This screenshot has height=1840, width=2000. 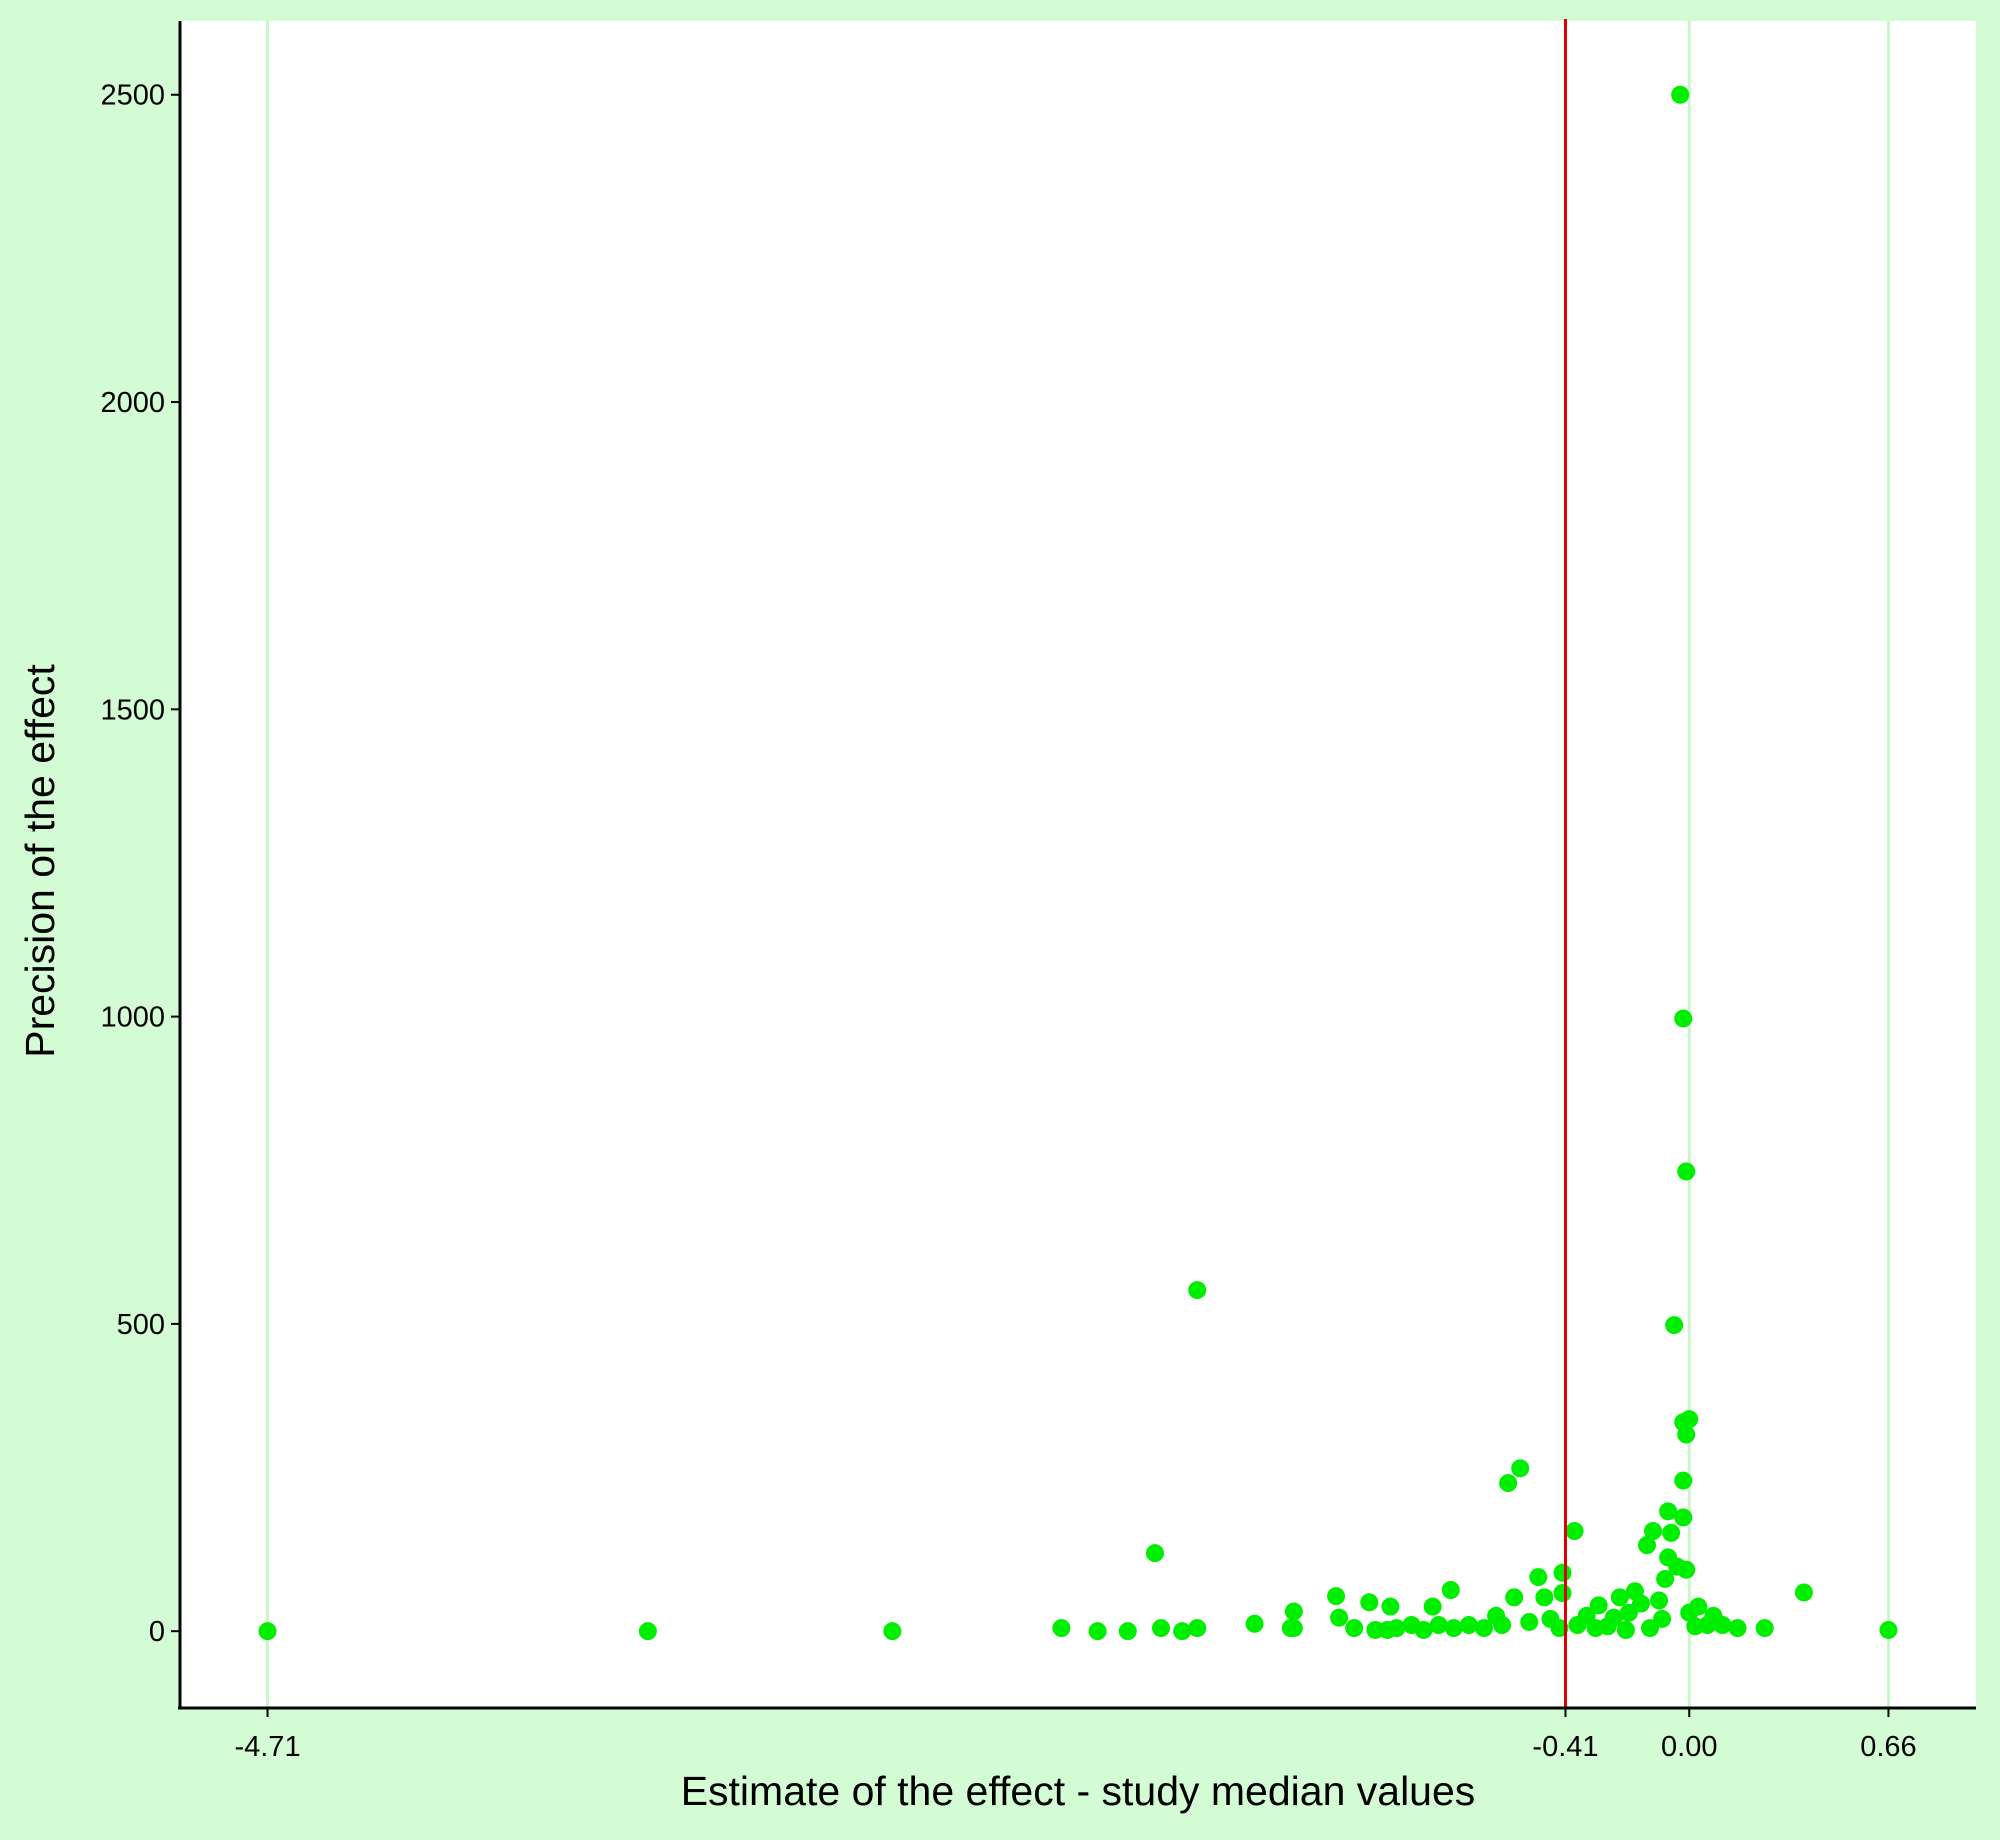 What do you see at coordinates (1689, 1747) in the screenshot?
I see `x-tick-label: 0.00` at bounding box center [1689, 1747].